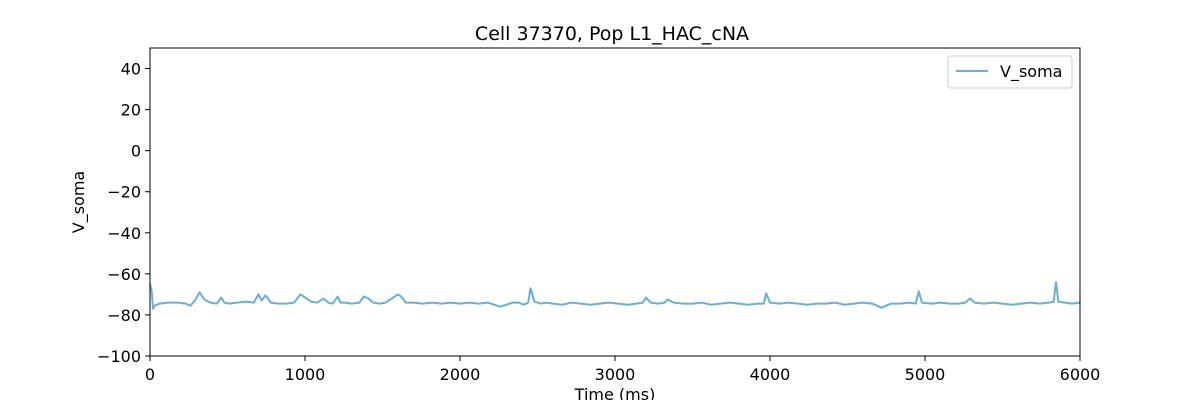 The width and height of the screenshot is (1200, 400). I want to click on x-tick-label: 6000, so click(1080, 374).